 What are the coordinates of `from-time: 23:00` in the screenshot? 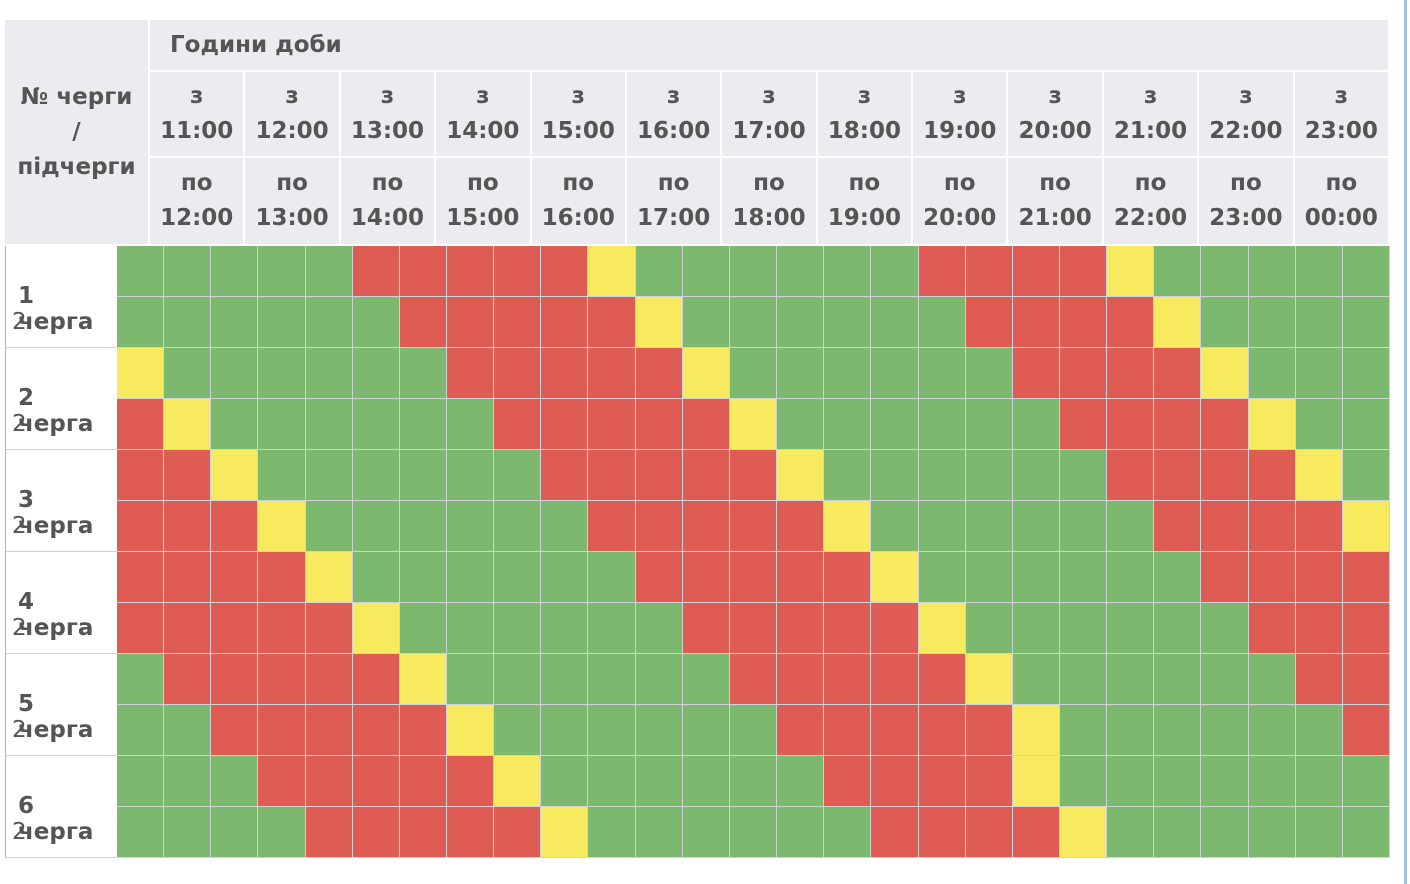 It's located at (1341, 131).